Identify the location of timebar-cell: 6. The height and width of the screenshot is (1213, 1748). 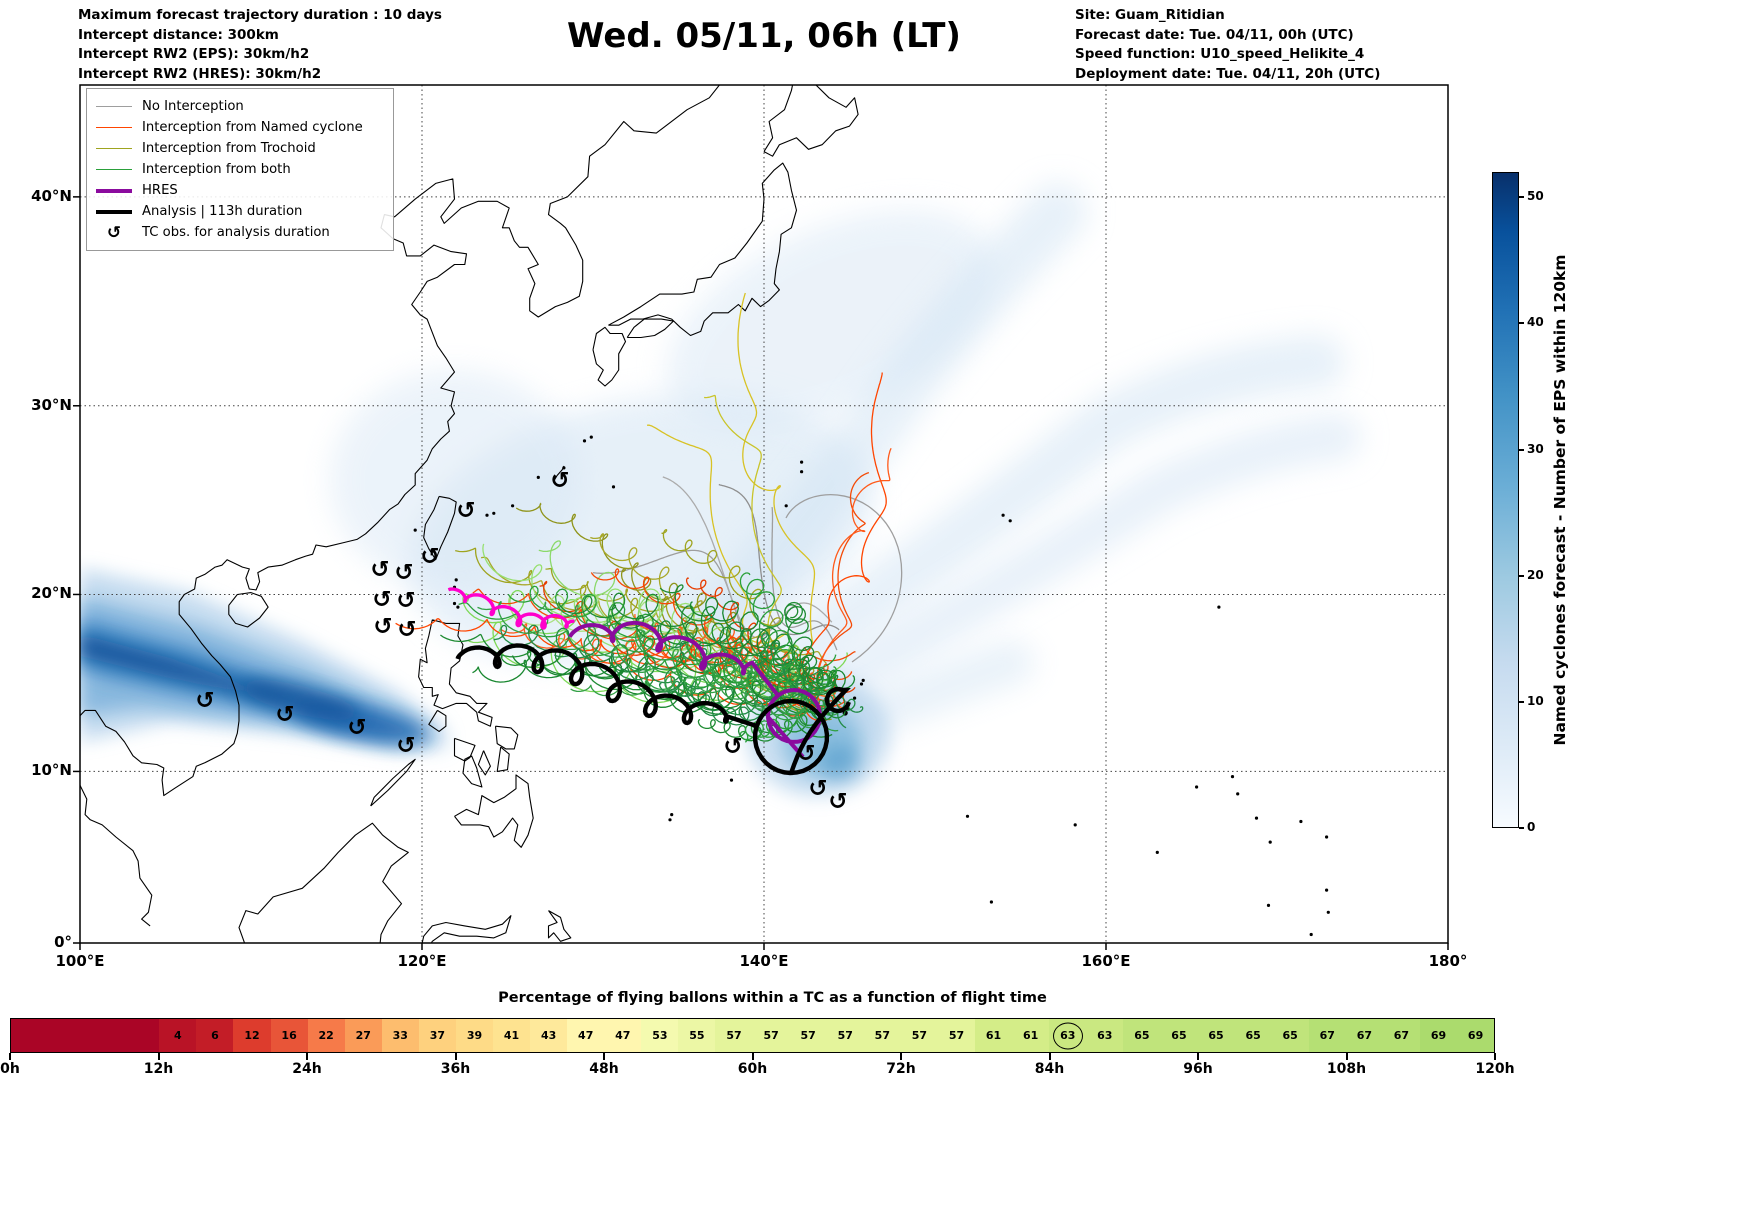
(215, 1035).